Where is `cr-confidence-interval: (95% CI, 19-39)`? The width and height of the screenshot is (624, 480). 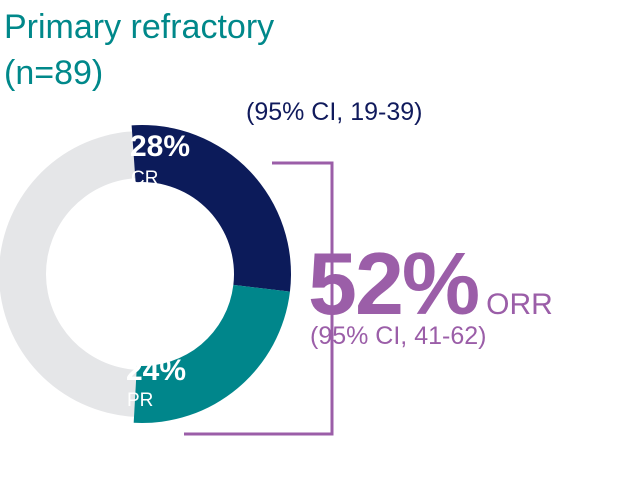
cr-confidence-interval: (95% CI, 19-39) is located at coordinates (334, 112).